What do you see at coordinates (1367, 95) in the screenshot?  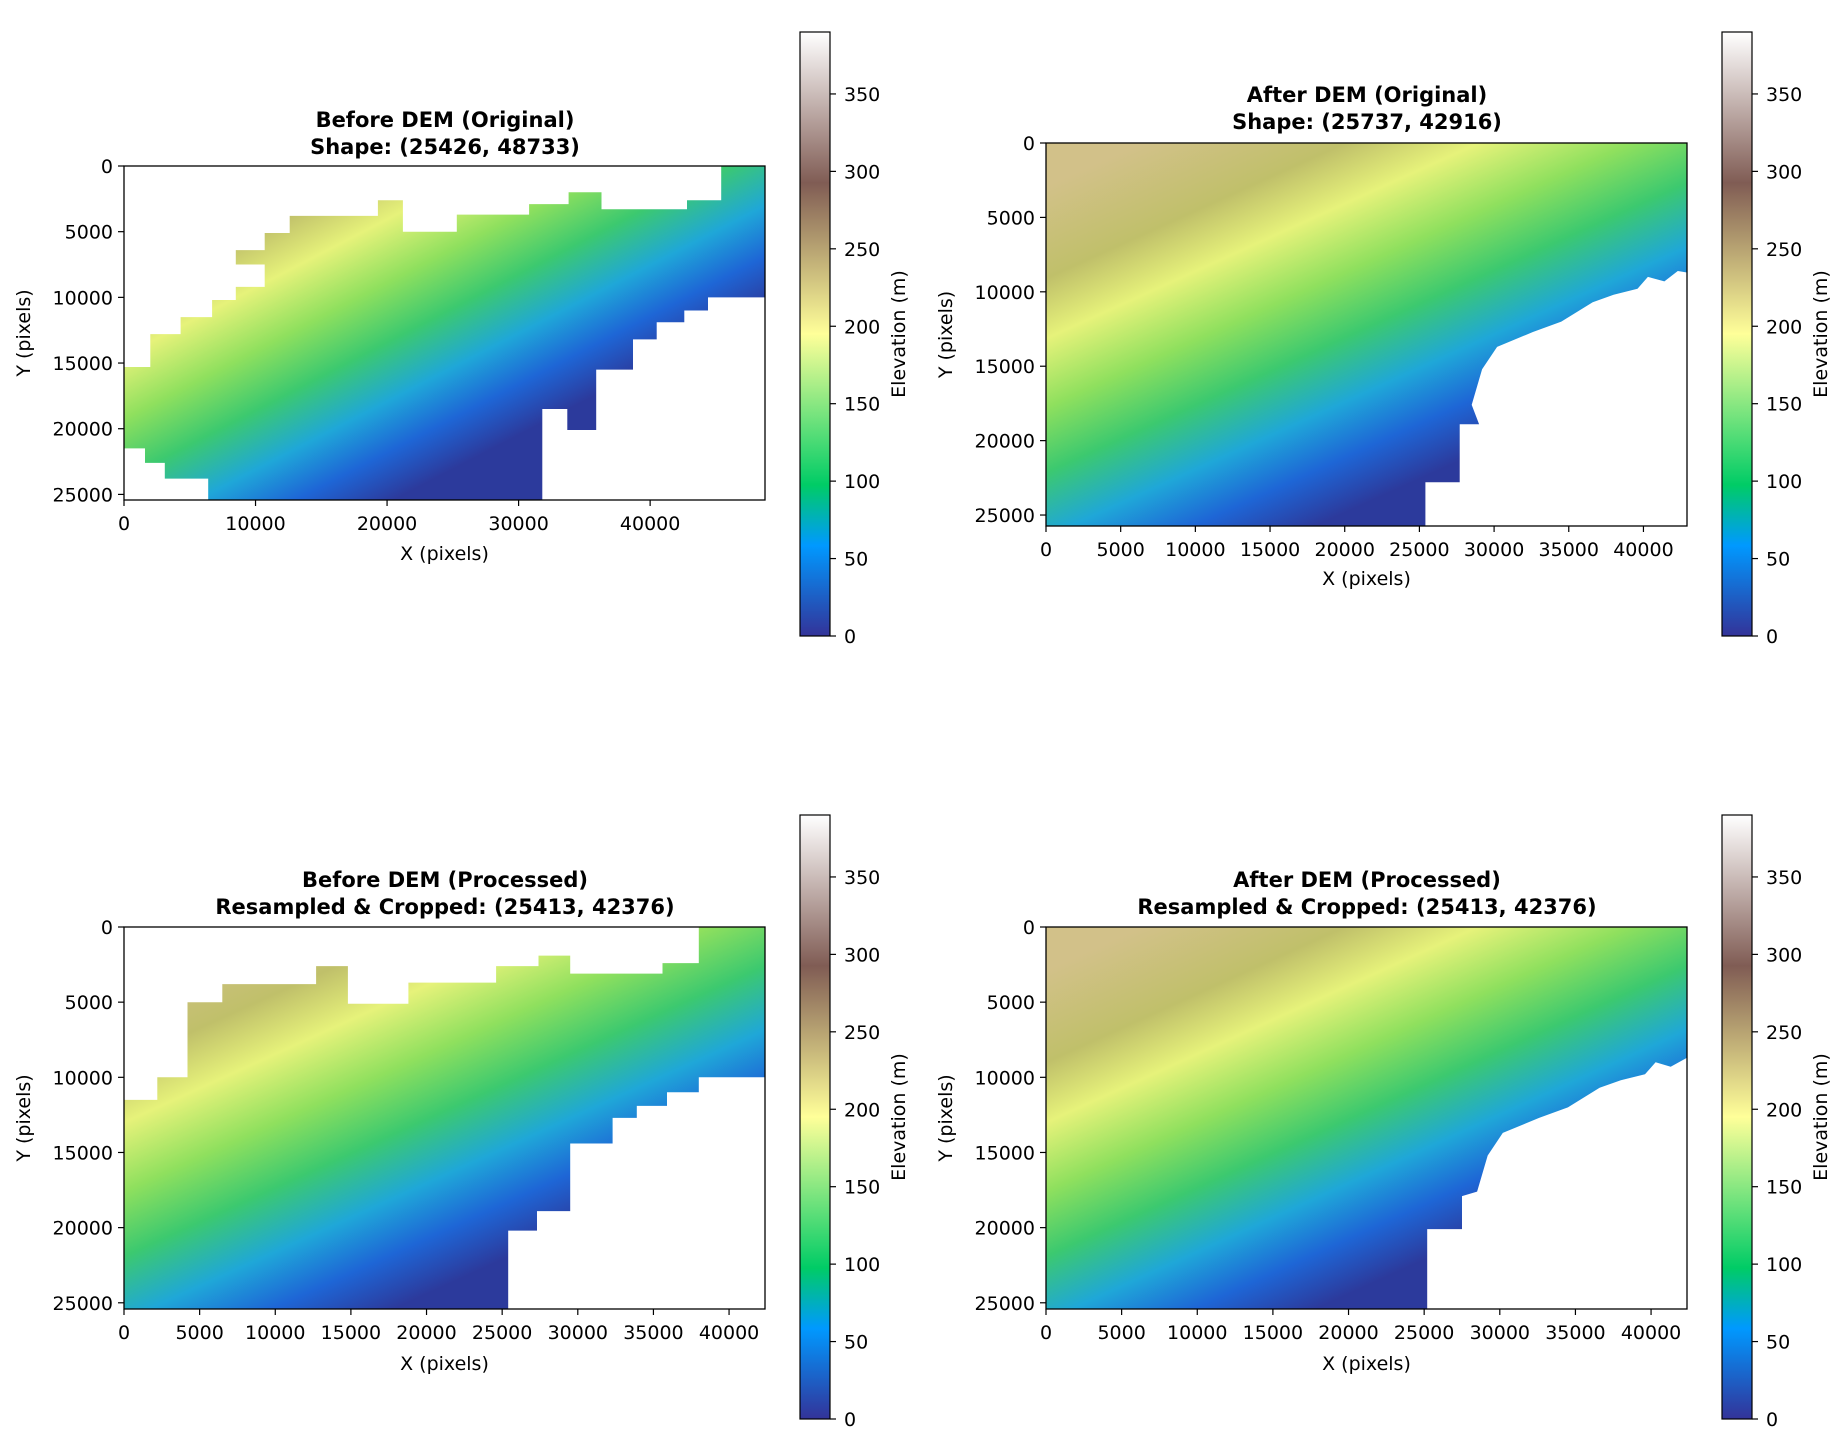 I see `panel-title: After DEM (Original)` at bounding box center [1367, 95].